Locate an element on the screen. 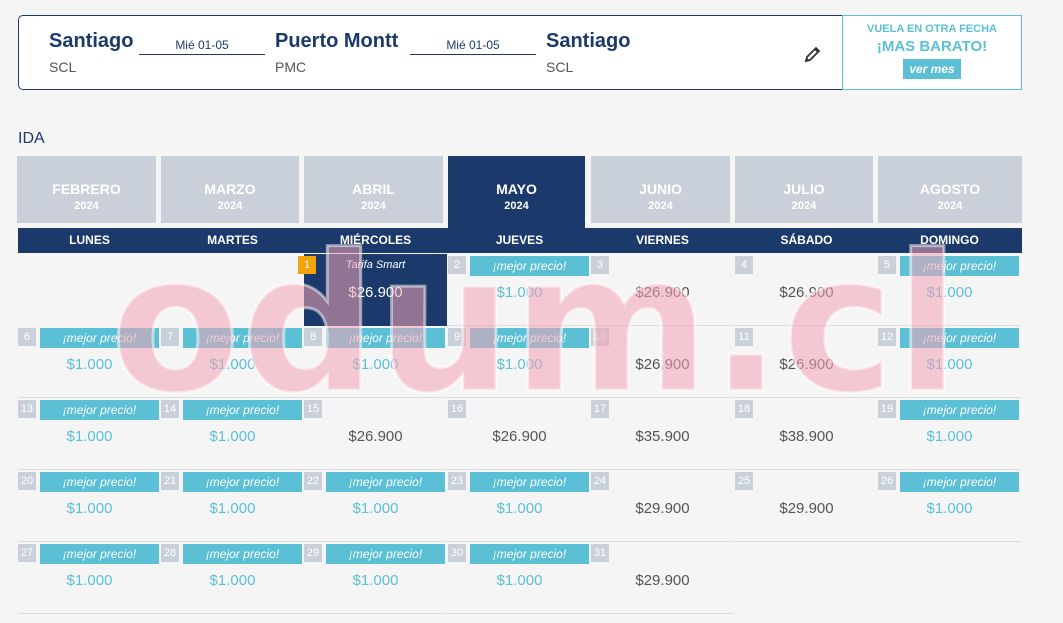 Image resolution: width=1063 pixels, height=623 pixels. origin-city: Santiago SCL is located at coordinates (91, 52).